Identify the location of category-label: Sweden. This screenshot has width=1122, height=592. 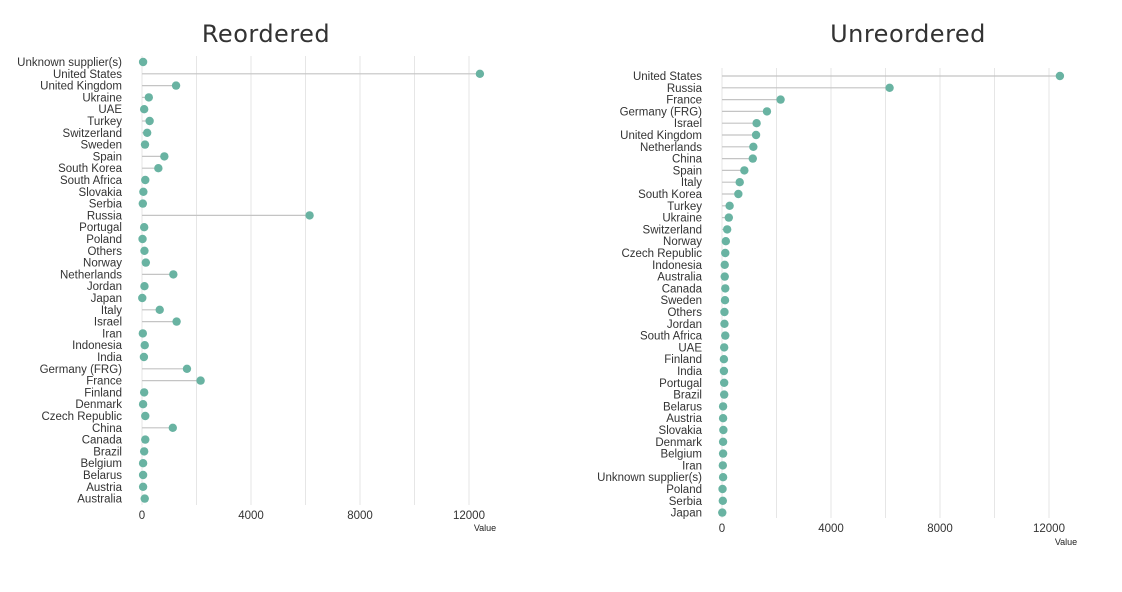
(101, 146).